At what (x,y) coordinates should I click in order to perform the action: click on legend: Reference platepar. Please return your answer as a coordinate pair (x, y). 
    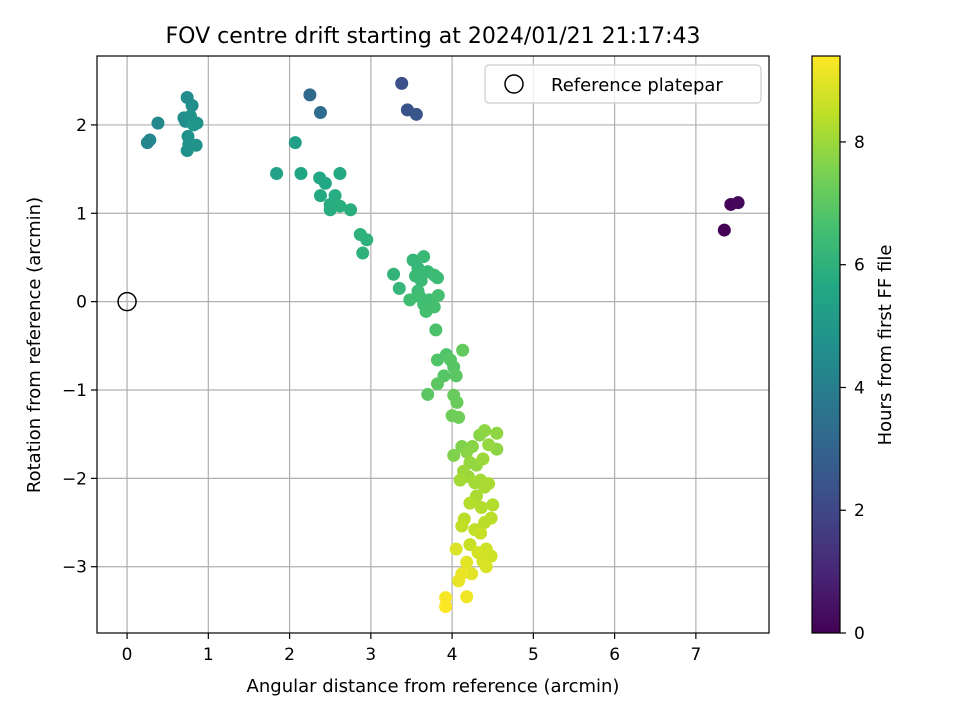
    Looking at the image, I should click on (623, 84).